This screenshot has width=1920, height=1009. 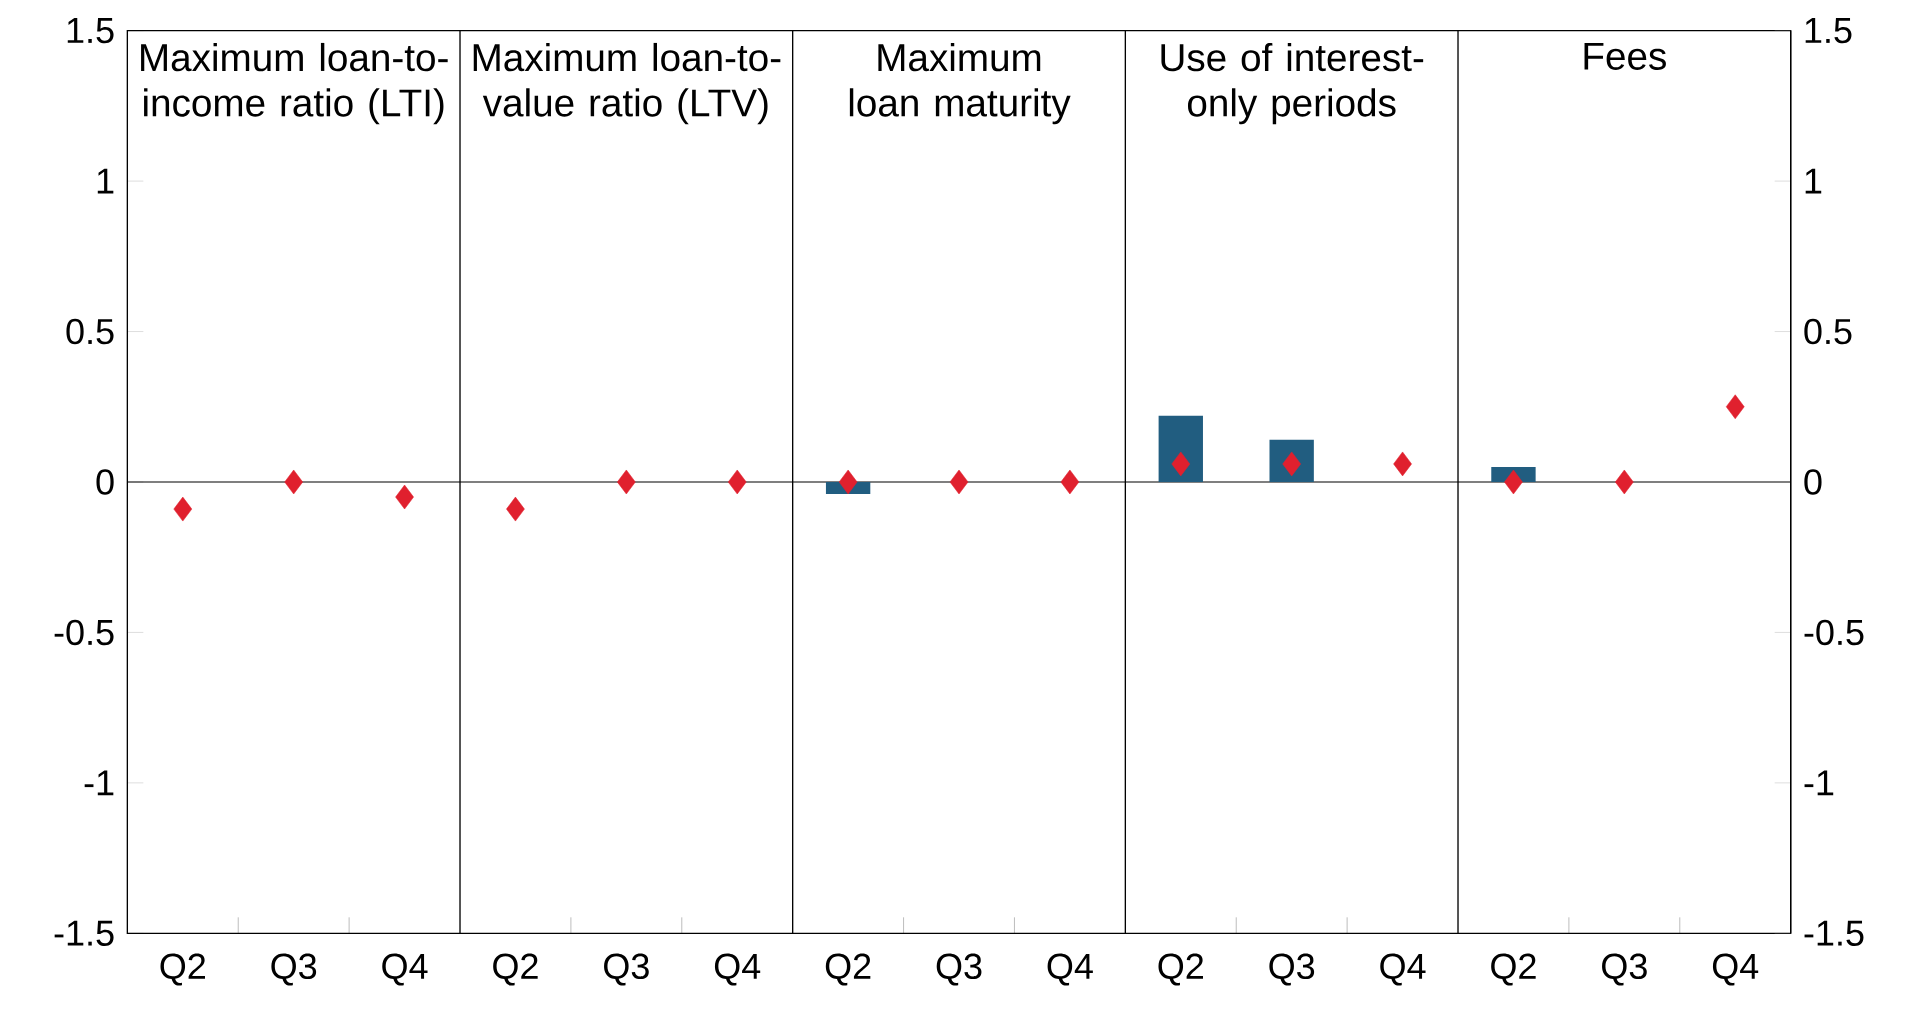 I want to click on annotation: Use of interest-only periods, so click(x=1292, y=83).